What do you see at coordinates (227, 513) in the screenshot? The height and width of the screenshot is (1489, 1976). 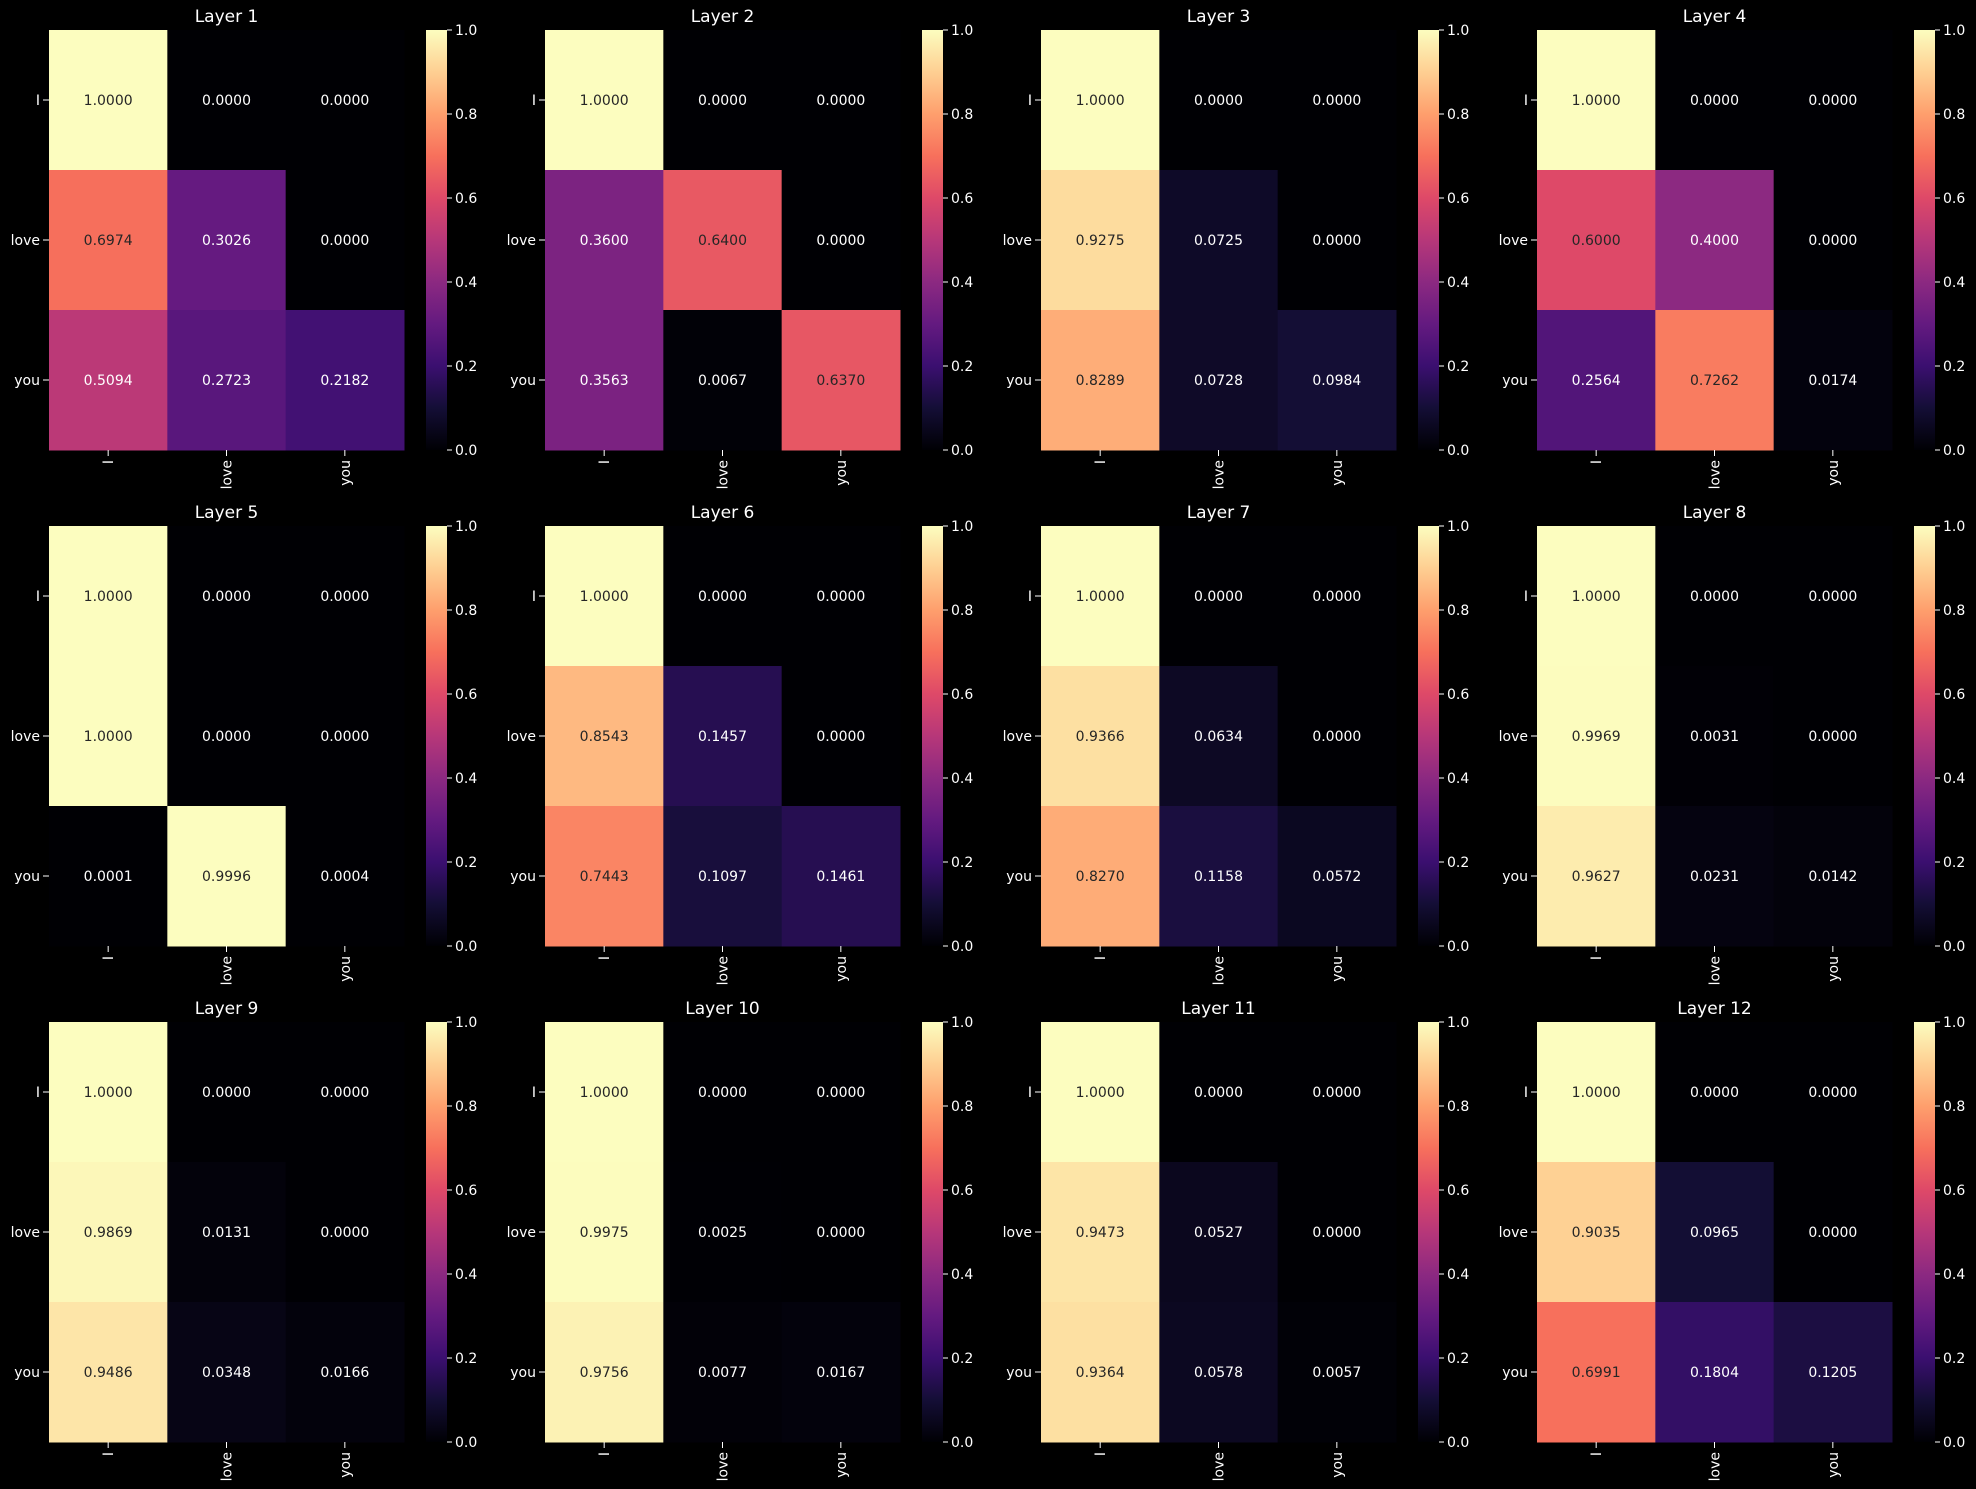 I see `panel-title: Layer 5` at bounding box center [227, 513].